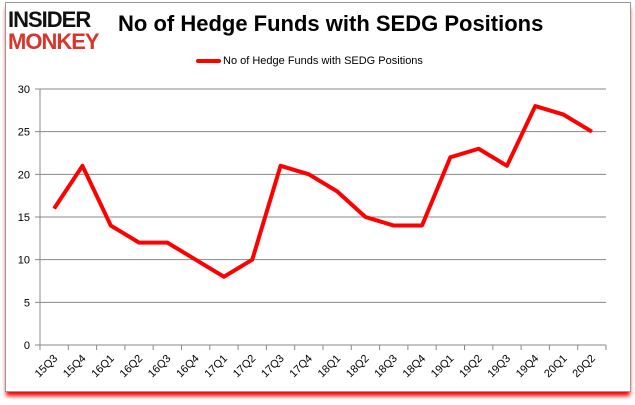  I want to click on legend-label: No of Hedge Funds with SEDG Positions, so click(323, 61).